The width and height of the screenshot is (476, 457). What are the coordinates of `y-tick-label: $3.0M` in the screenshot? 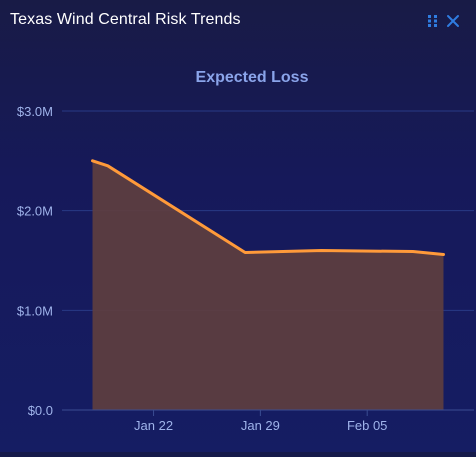 It's located at (35, 111).